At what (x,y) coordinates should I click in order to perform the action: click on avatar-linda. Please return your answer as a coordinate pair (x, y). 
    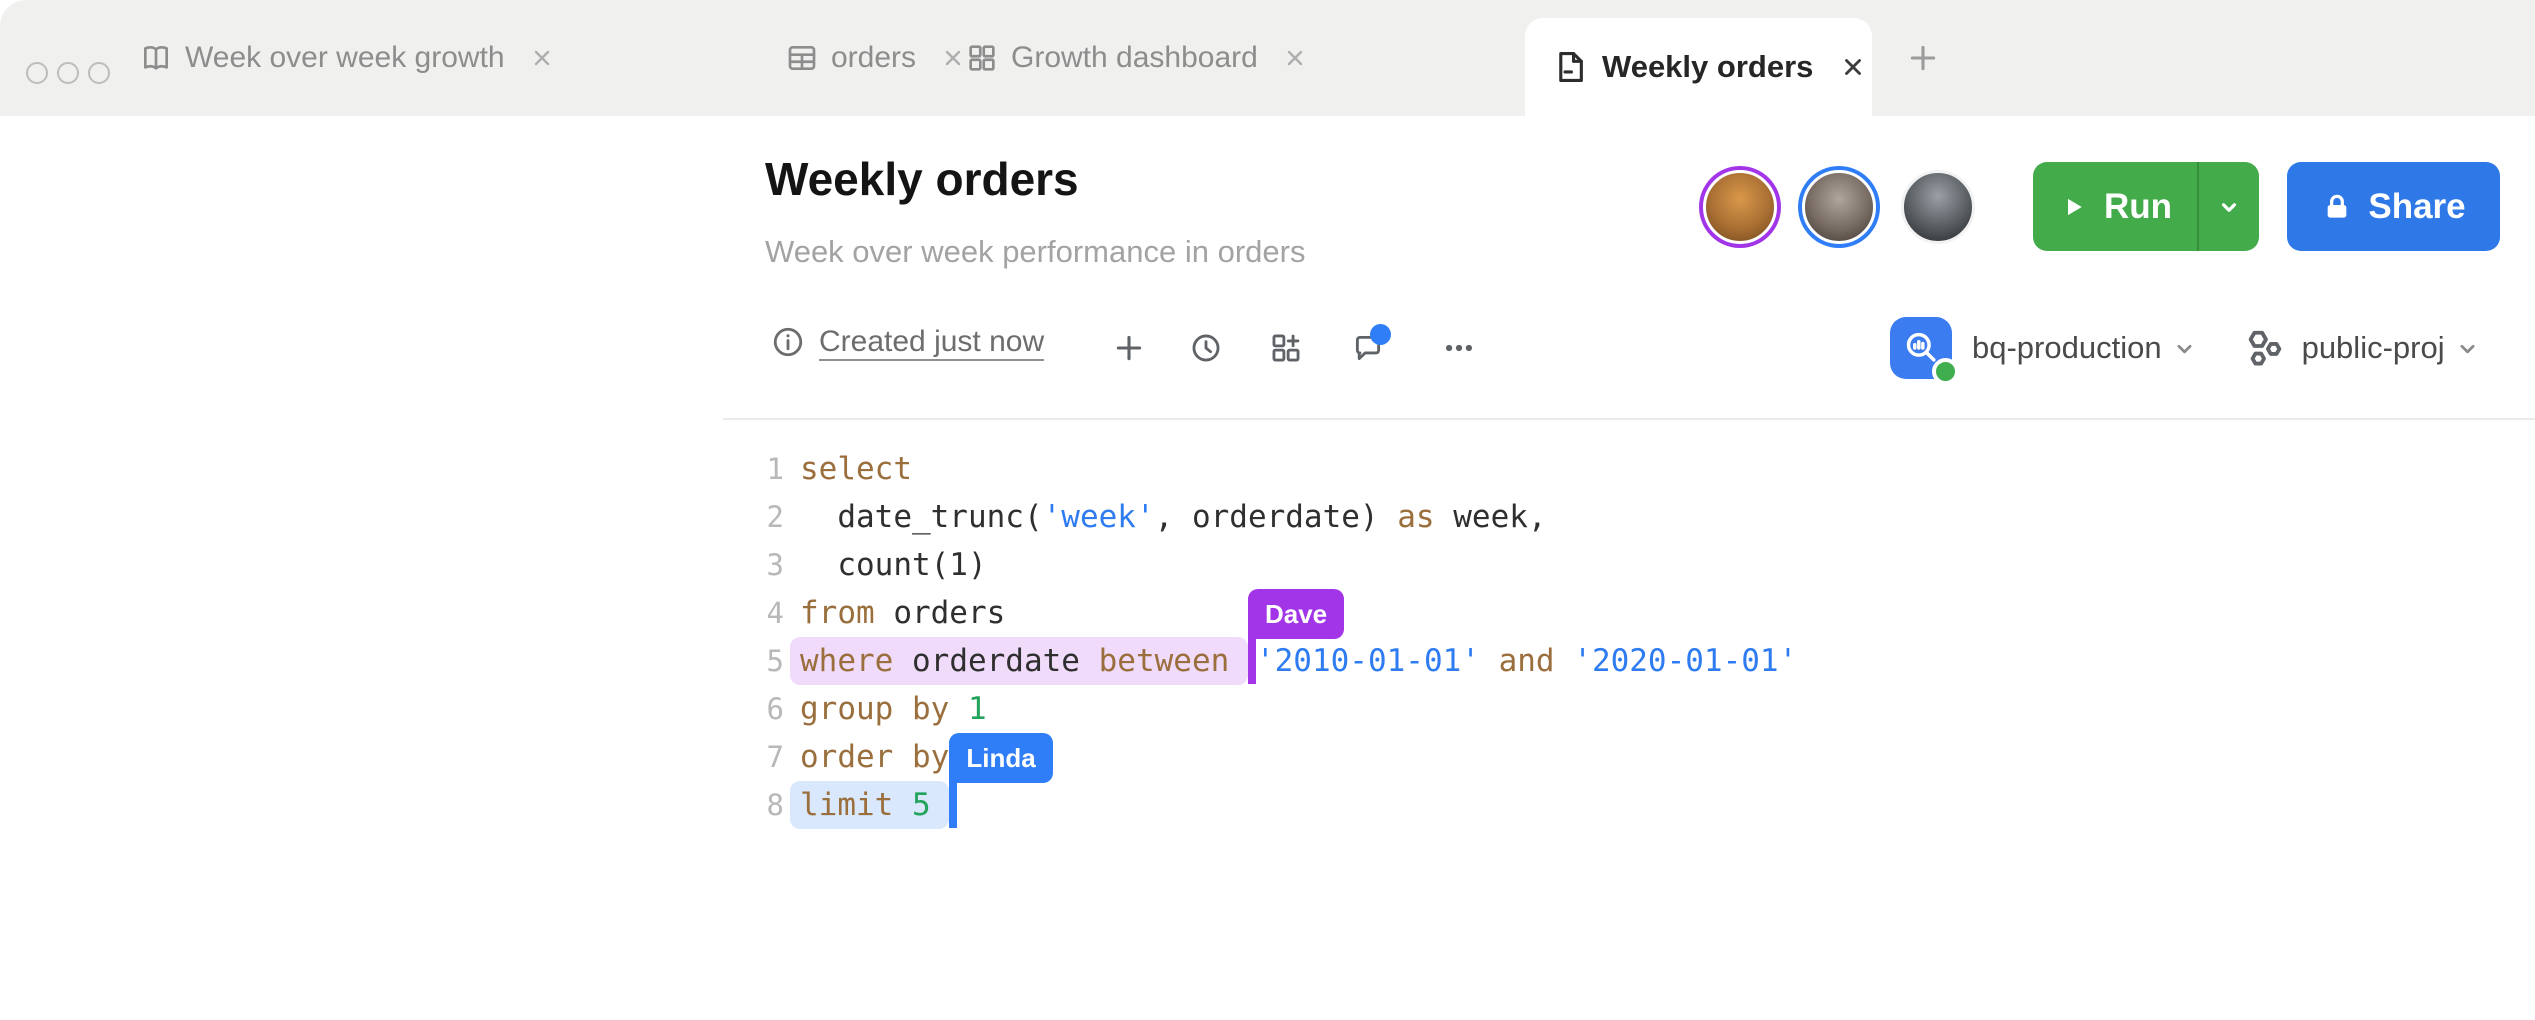
    Looking at the image, I should click on (1839, 207).